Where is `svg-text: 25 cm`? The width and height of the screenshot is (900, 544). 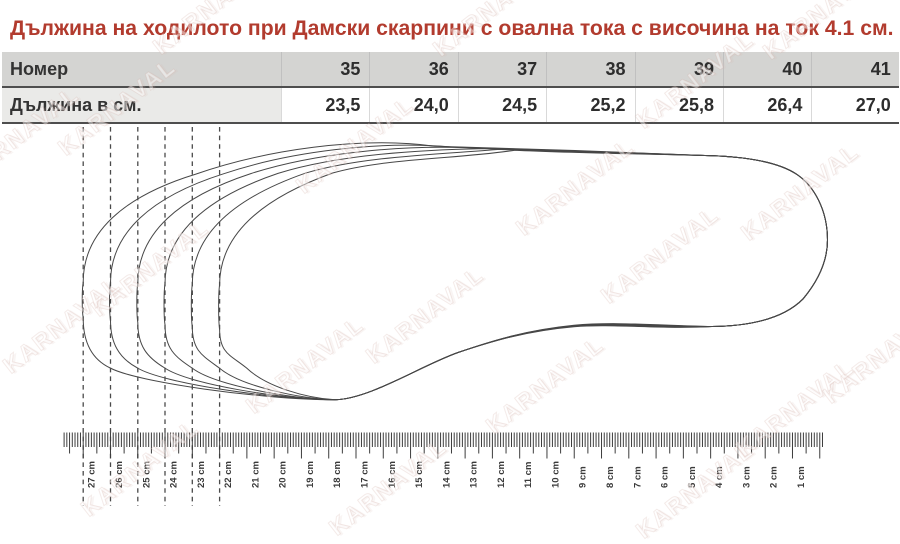 svg-text: 25 cm is located at coordinates (146, 474).